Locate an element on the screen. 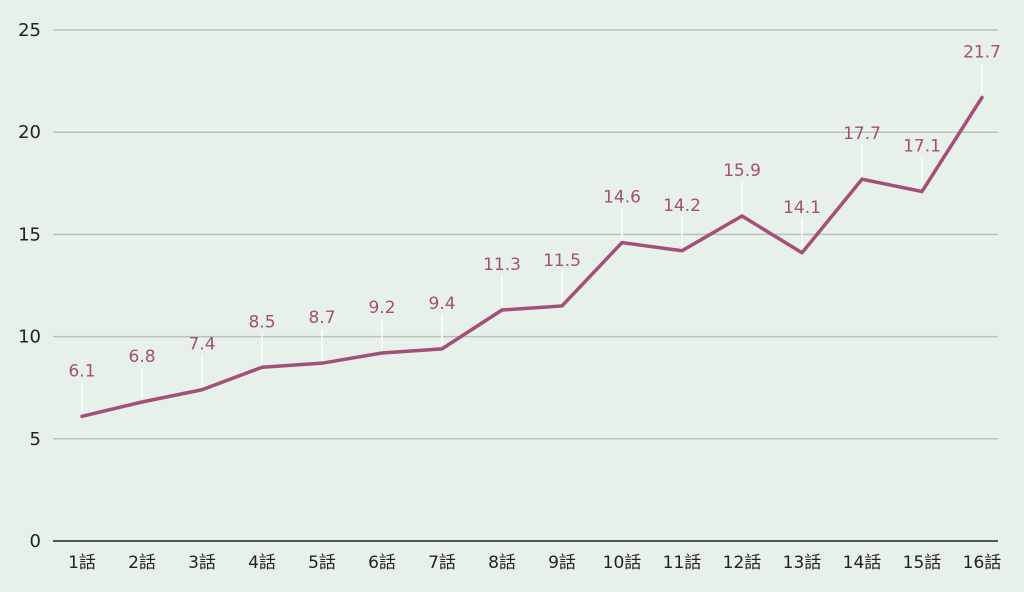  data-label: 6.1 is located at coordinates (81, 371).